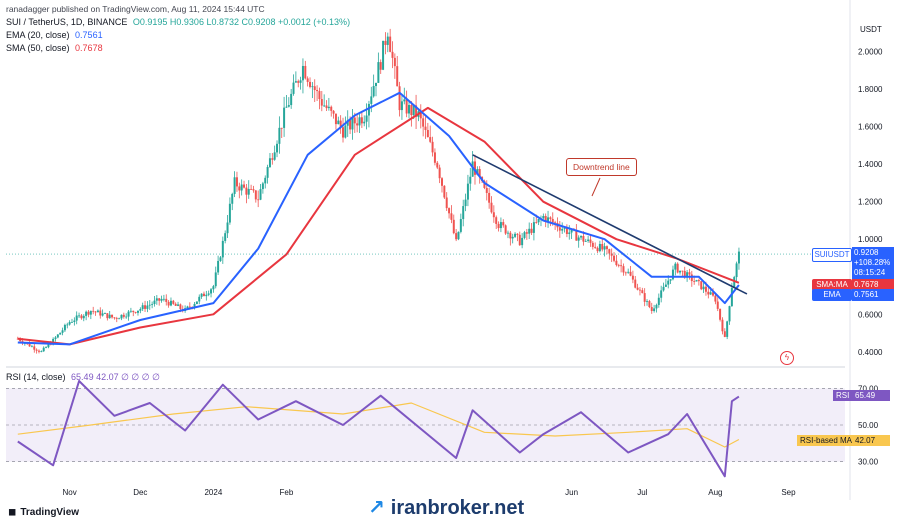 The width and height of the screenshot is (900, 525). I want to click on time-tick-label: Feb, so click(287, 492).